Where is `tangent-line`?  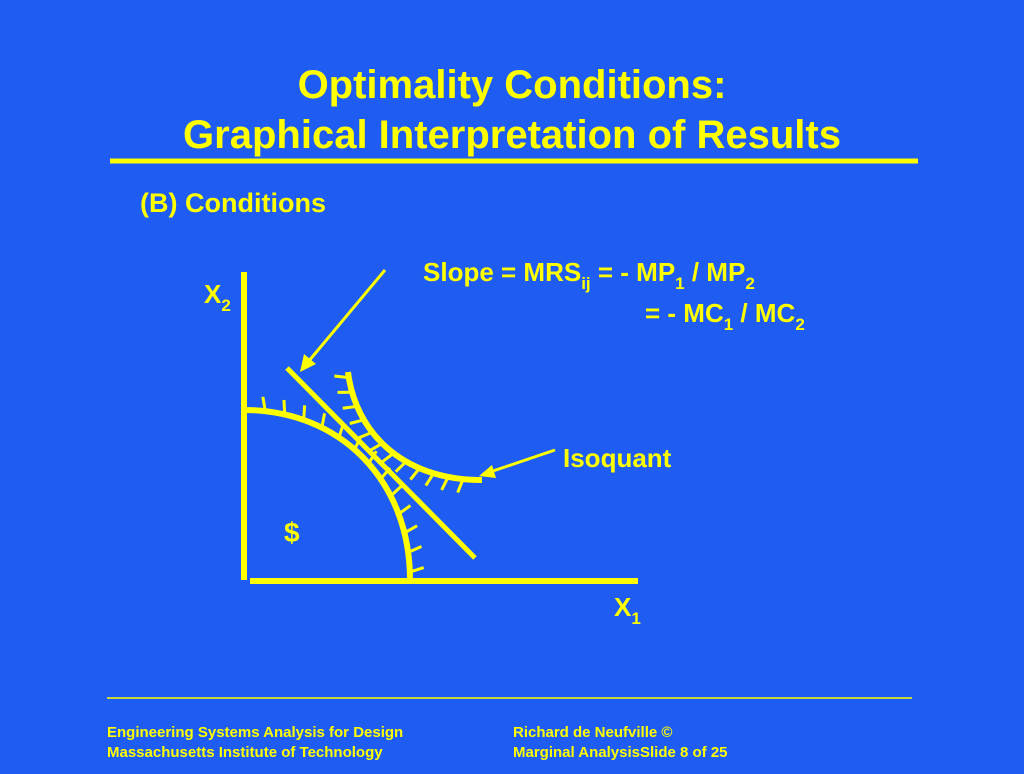
tangent-line is located at coordinates (381, 463).